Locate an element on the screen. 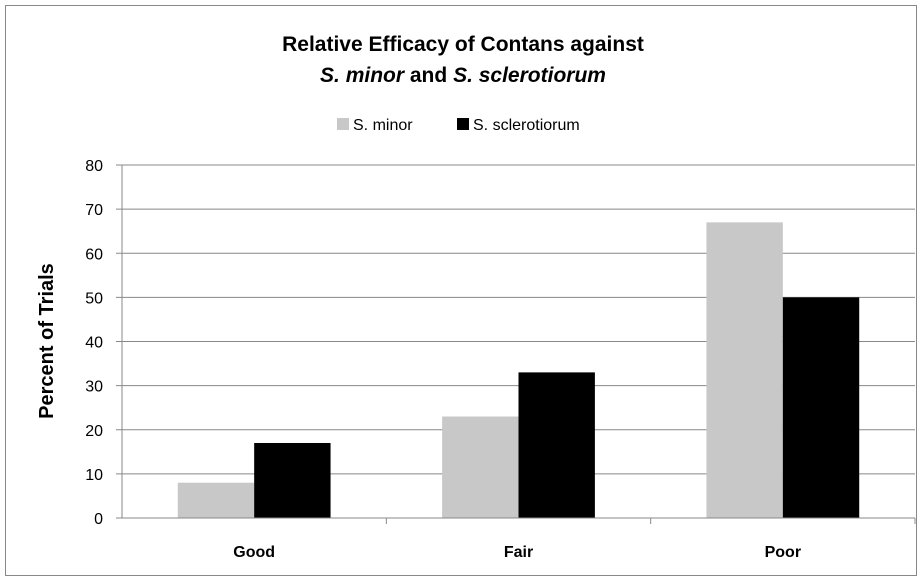 The image size is (922, 581). title-species-2: S. sclerotiorum is located at coordinates (529, 75).